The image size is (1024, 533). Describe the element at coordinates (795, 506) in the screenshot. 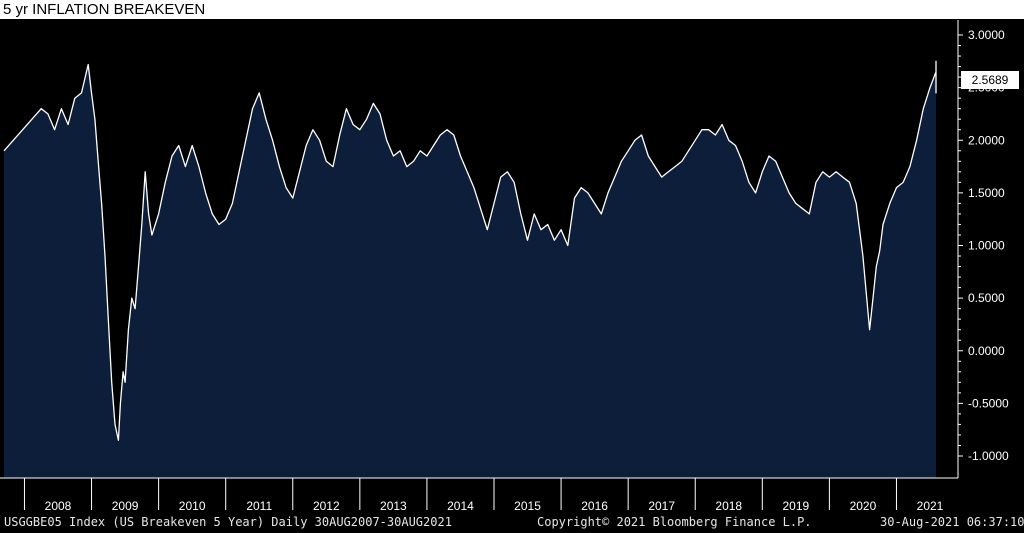

I see `x-tick-label: 2019` at that location.